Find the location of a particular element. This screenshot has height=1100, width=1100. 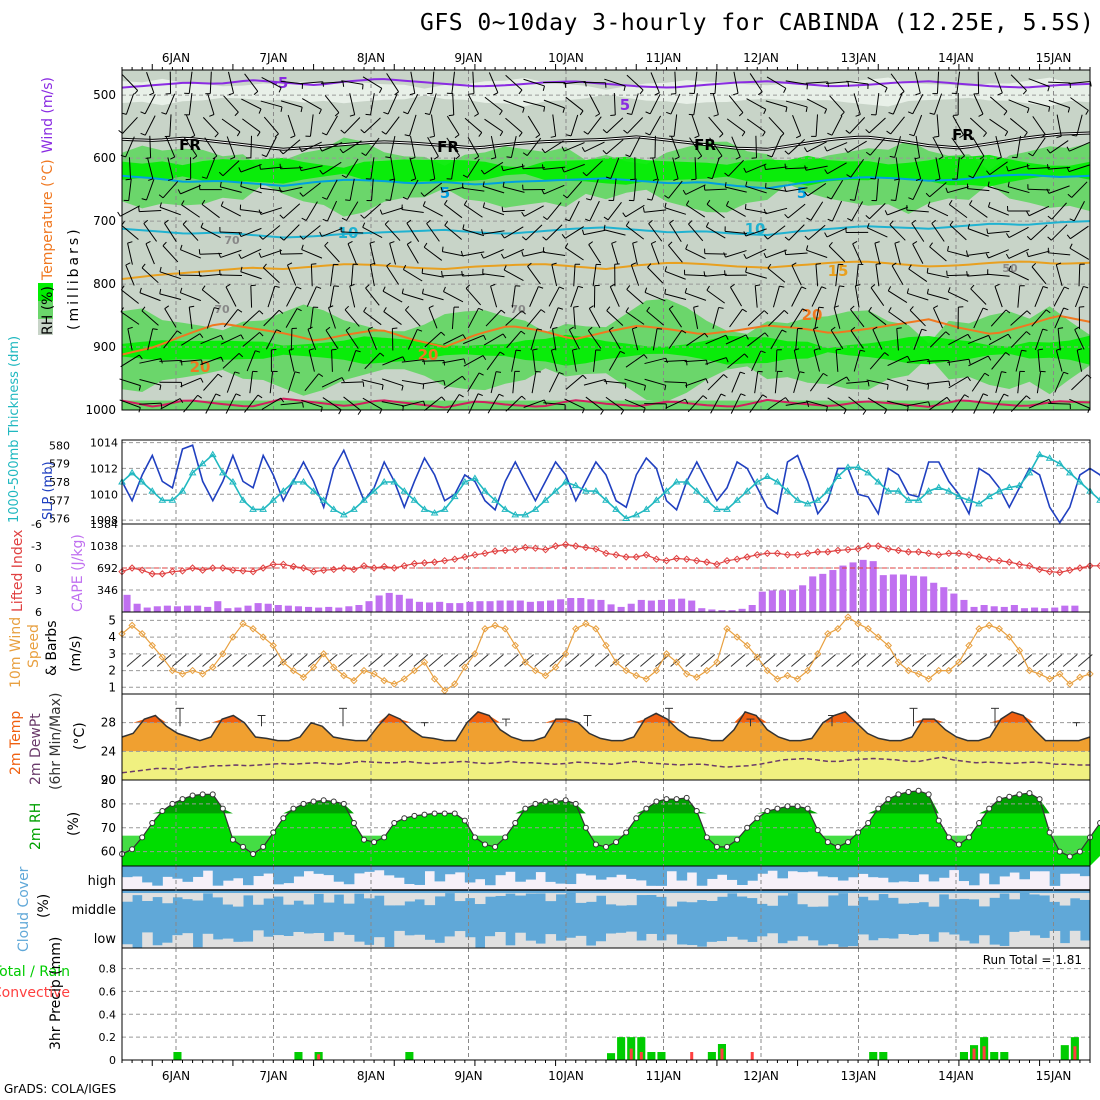

temp2m-tick-label: 28 is located at coordinates (108, 723).